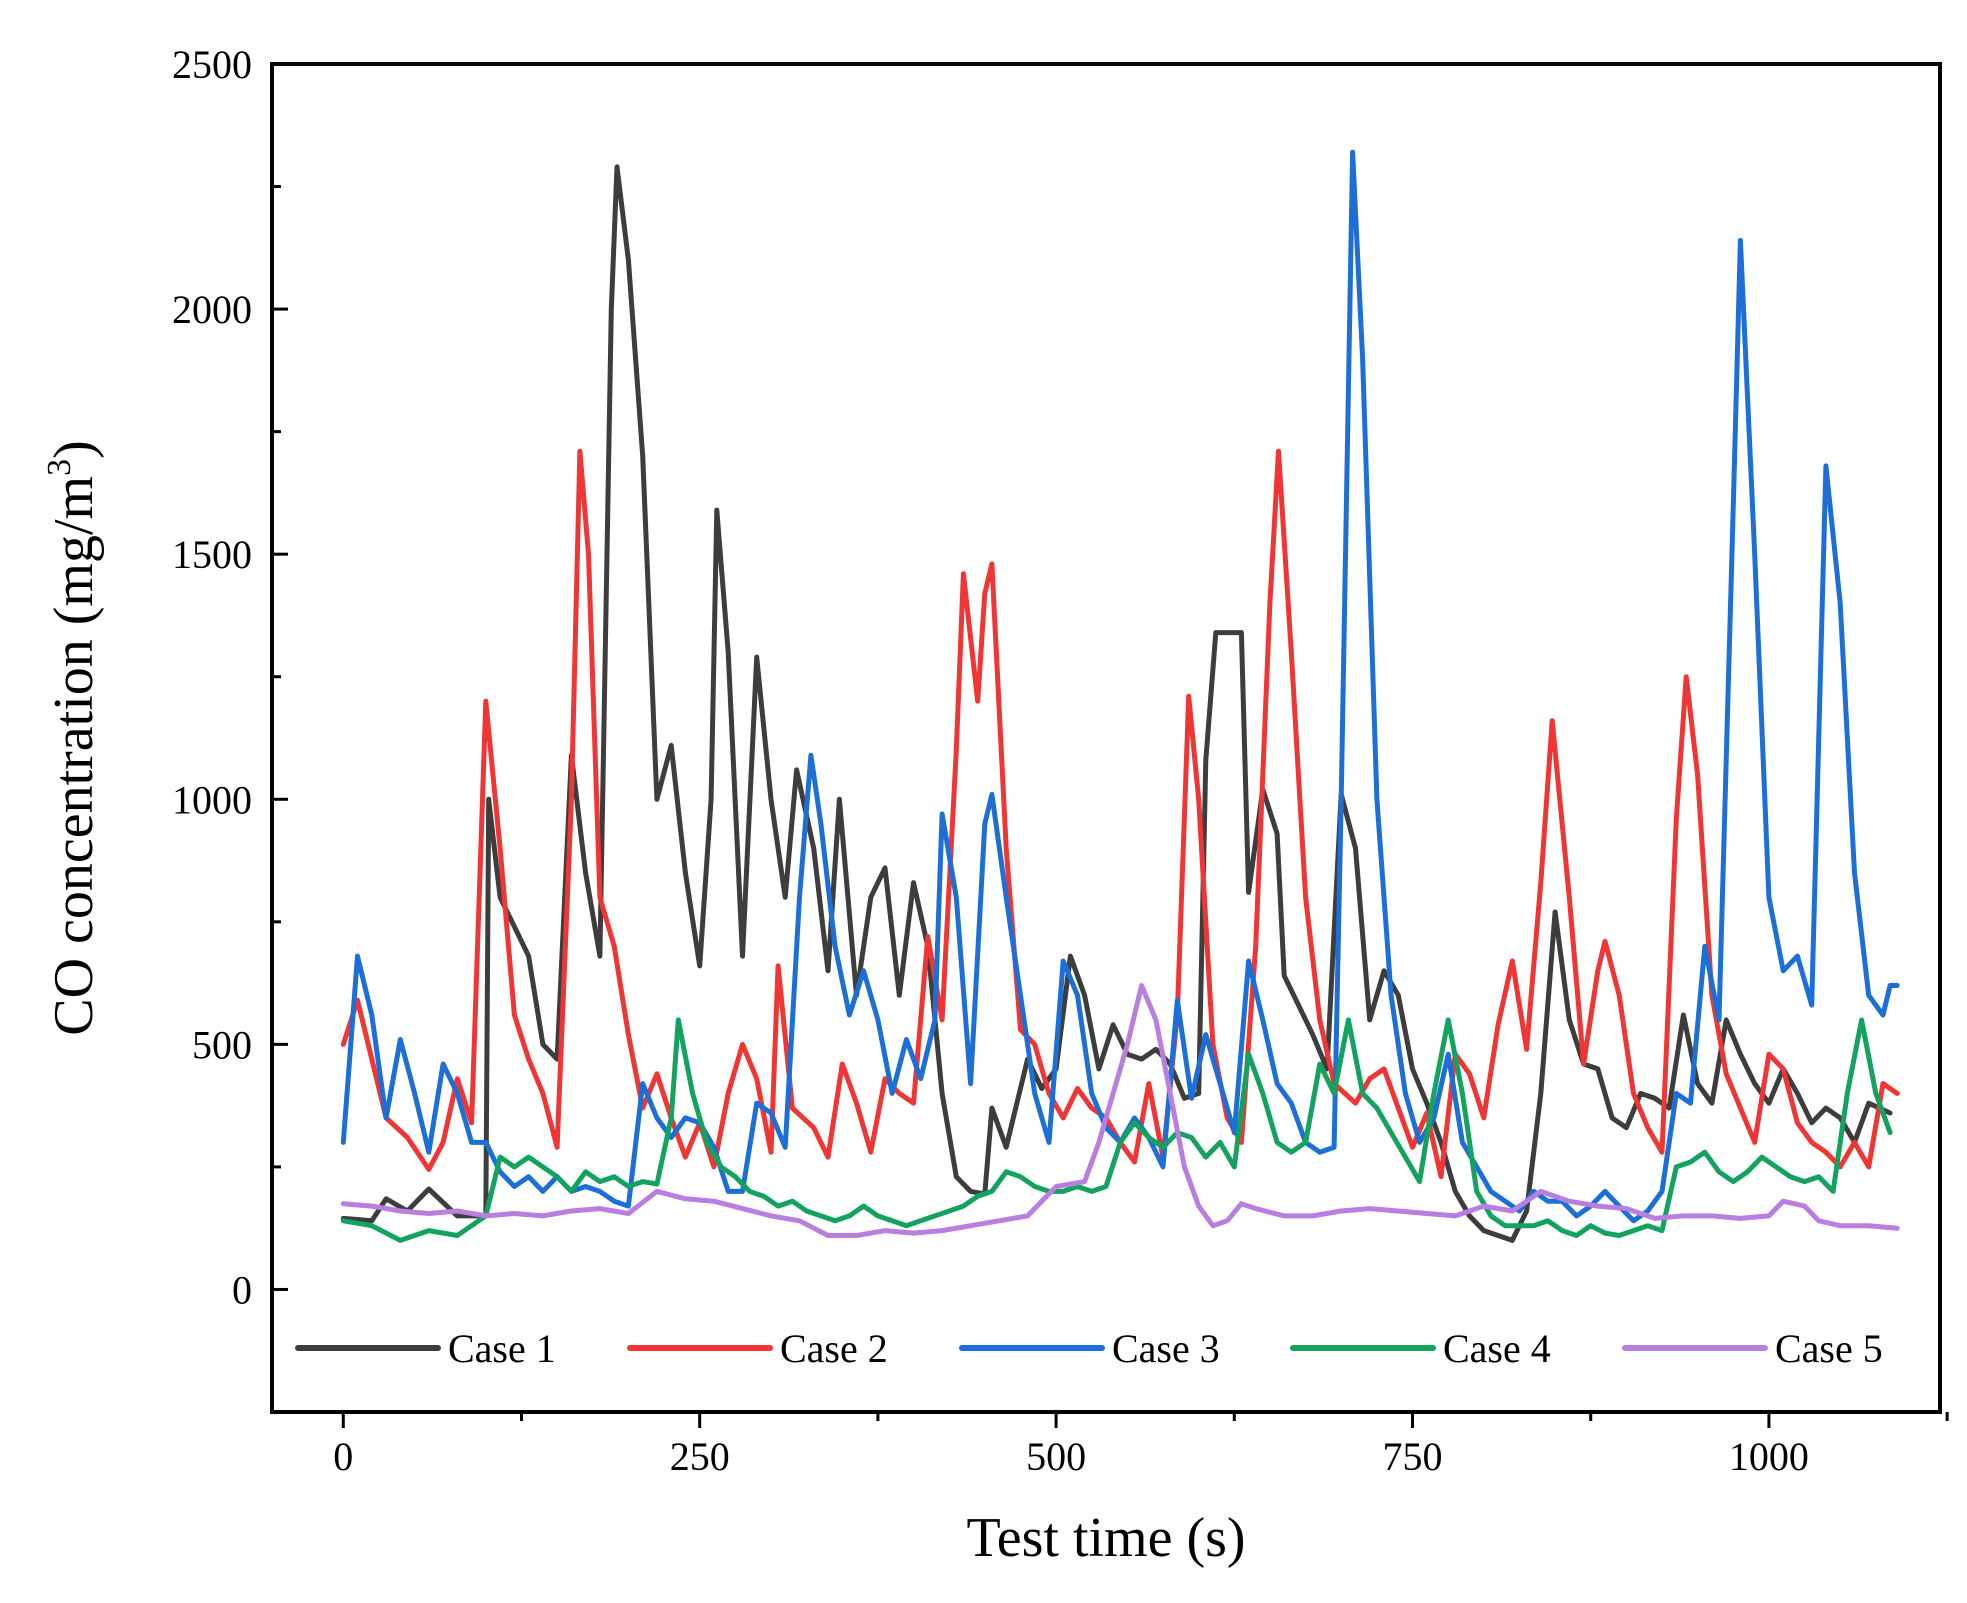  I want to click on y-axis-title: CO concentration (mg/m3), so click(73, 738).